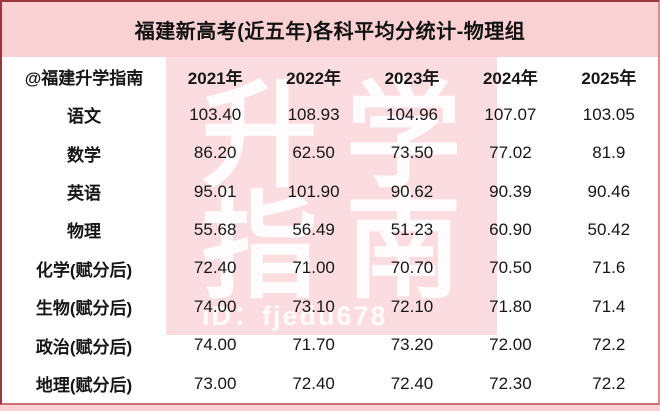  Describe the element at coordinates (609, 306) in the screenshot. I see `score-cell: 71.4` at that location.